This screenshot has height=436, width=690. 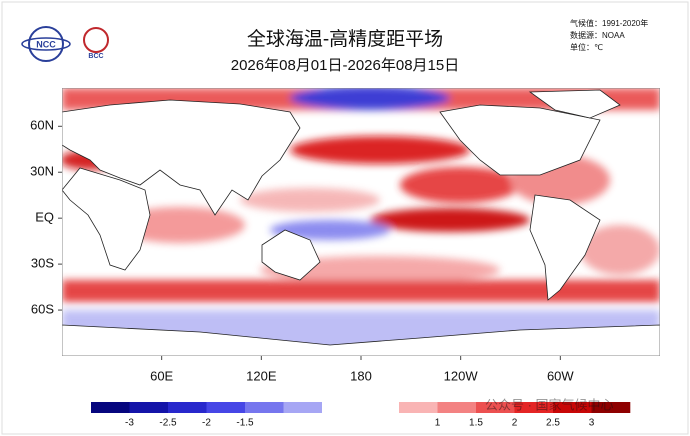 I want to click on info: 气候值：1991-2020年, so click(x=609, y=23).